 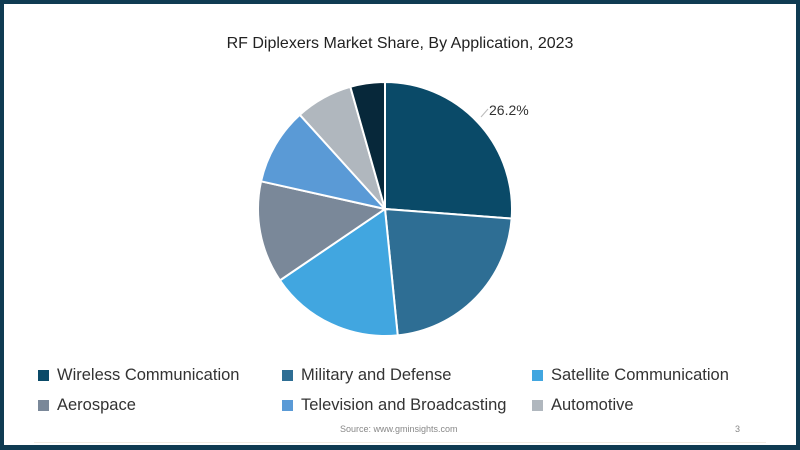 I want to click on pie-slice-others, so click(x=367, y=145).